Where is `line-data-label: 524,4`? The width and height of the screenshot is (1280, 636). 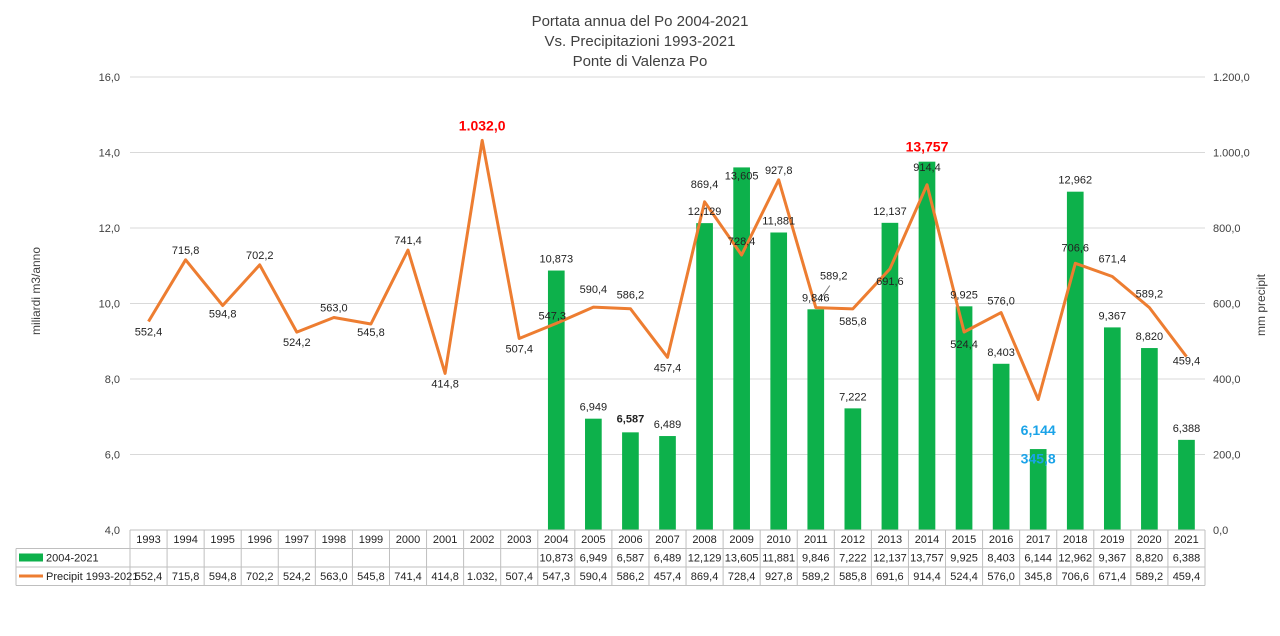
line-data-label: 524,4 is located at coordinates (964, 345).